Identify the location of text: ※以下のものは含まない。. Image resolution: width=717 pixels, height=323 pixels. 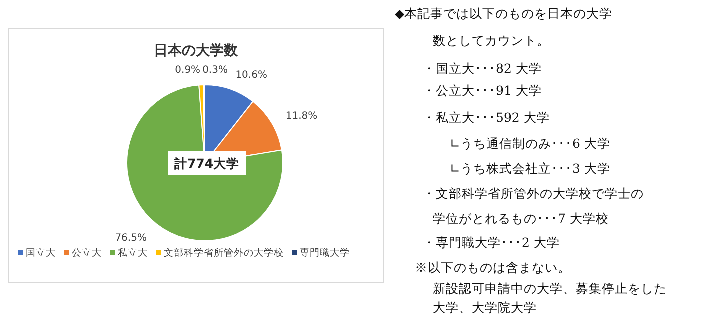
(493, 267).